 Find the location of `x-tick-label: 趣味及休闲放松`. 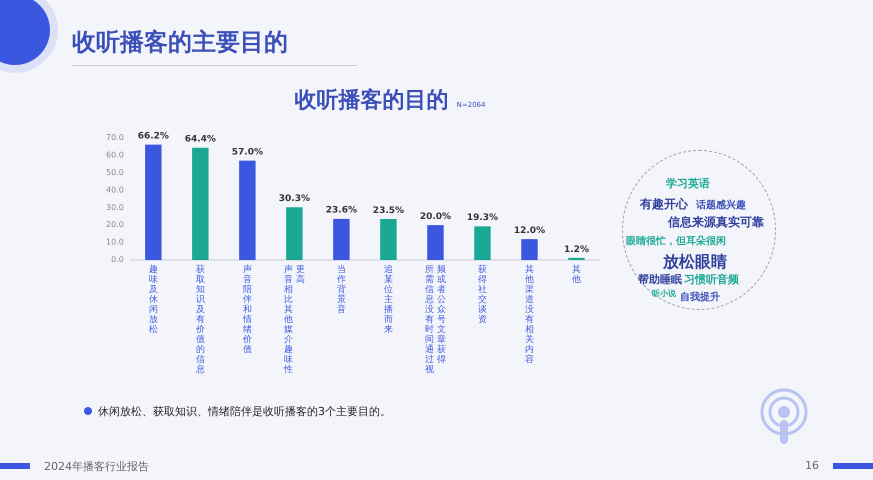

x-tick-label: 趣味及休闲放松 is located at coordinates (153, 300).